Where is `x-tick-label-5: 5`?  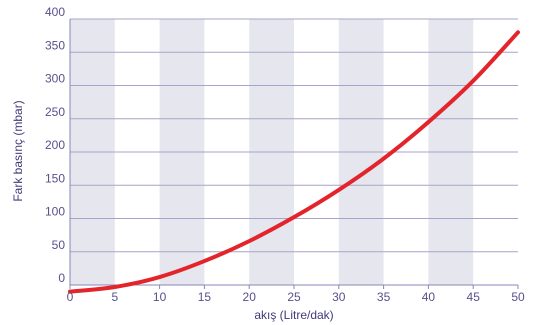
x-tick-label-5: 5 is located at coordinates (114, 297).